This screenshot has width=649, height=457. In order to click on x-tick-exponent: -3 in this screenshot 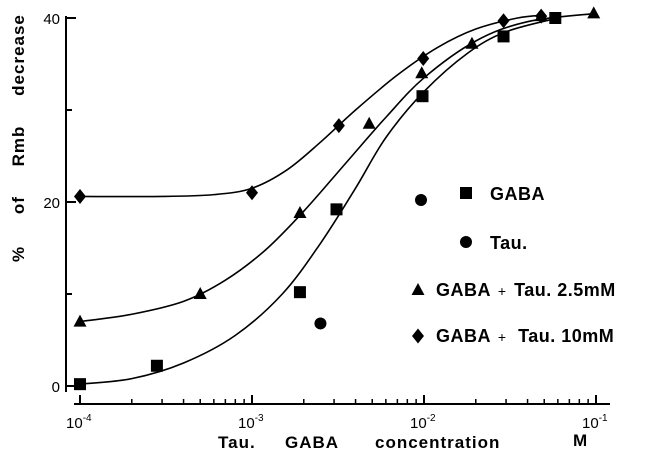, I will do `click(259, 418)`.